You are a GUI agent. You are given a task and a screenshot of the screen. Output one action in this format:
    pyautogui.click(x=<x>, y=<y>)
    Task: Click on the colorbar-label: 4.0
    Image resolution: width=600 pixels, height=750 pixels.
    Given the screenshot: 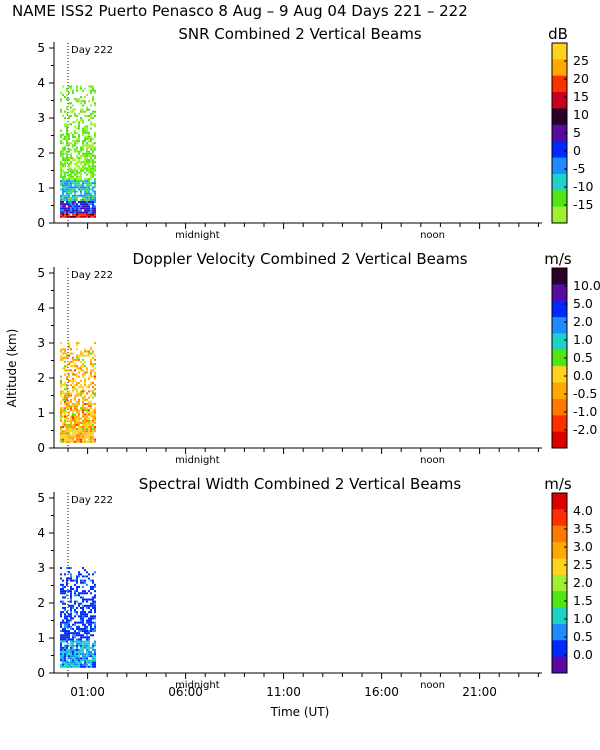 What is the action you would take?
    pyautogui.click(x=583, y=510)
    